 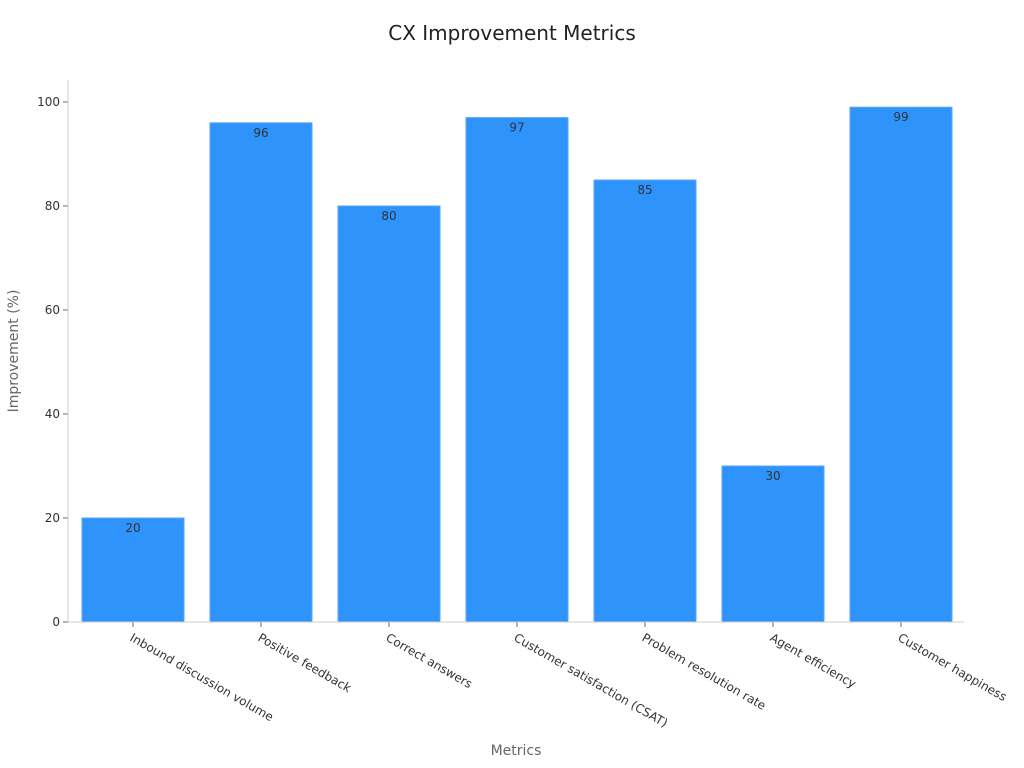 What do you see at coordinates (14, 351) in the screenshot?
I see `y-axis-title: Improvement (%)` at bounding box center [14, 351].